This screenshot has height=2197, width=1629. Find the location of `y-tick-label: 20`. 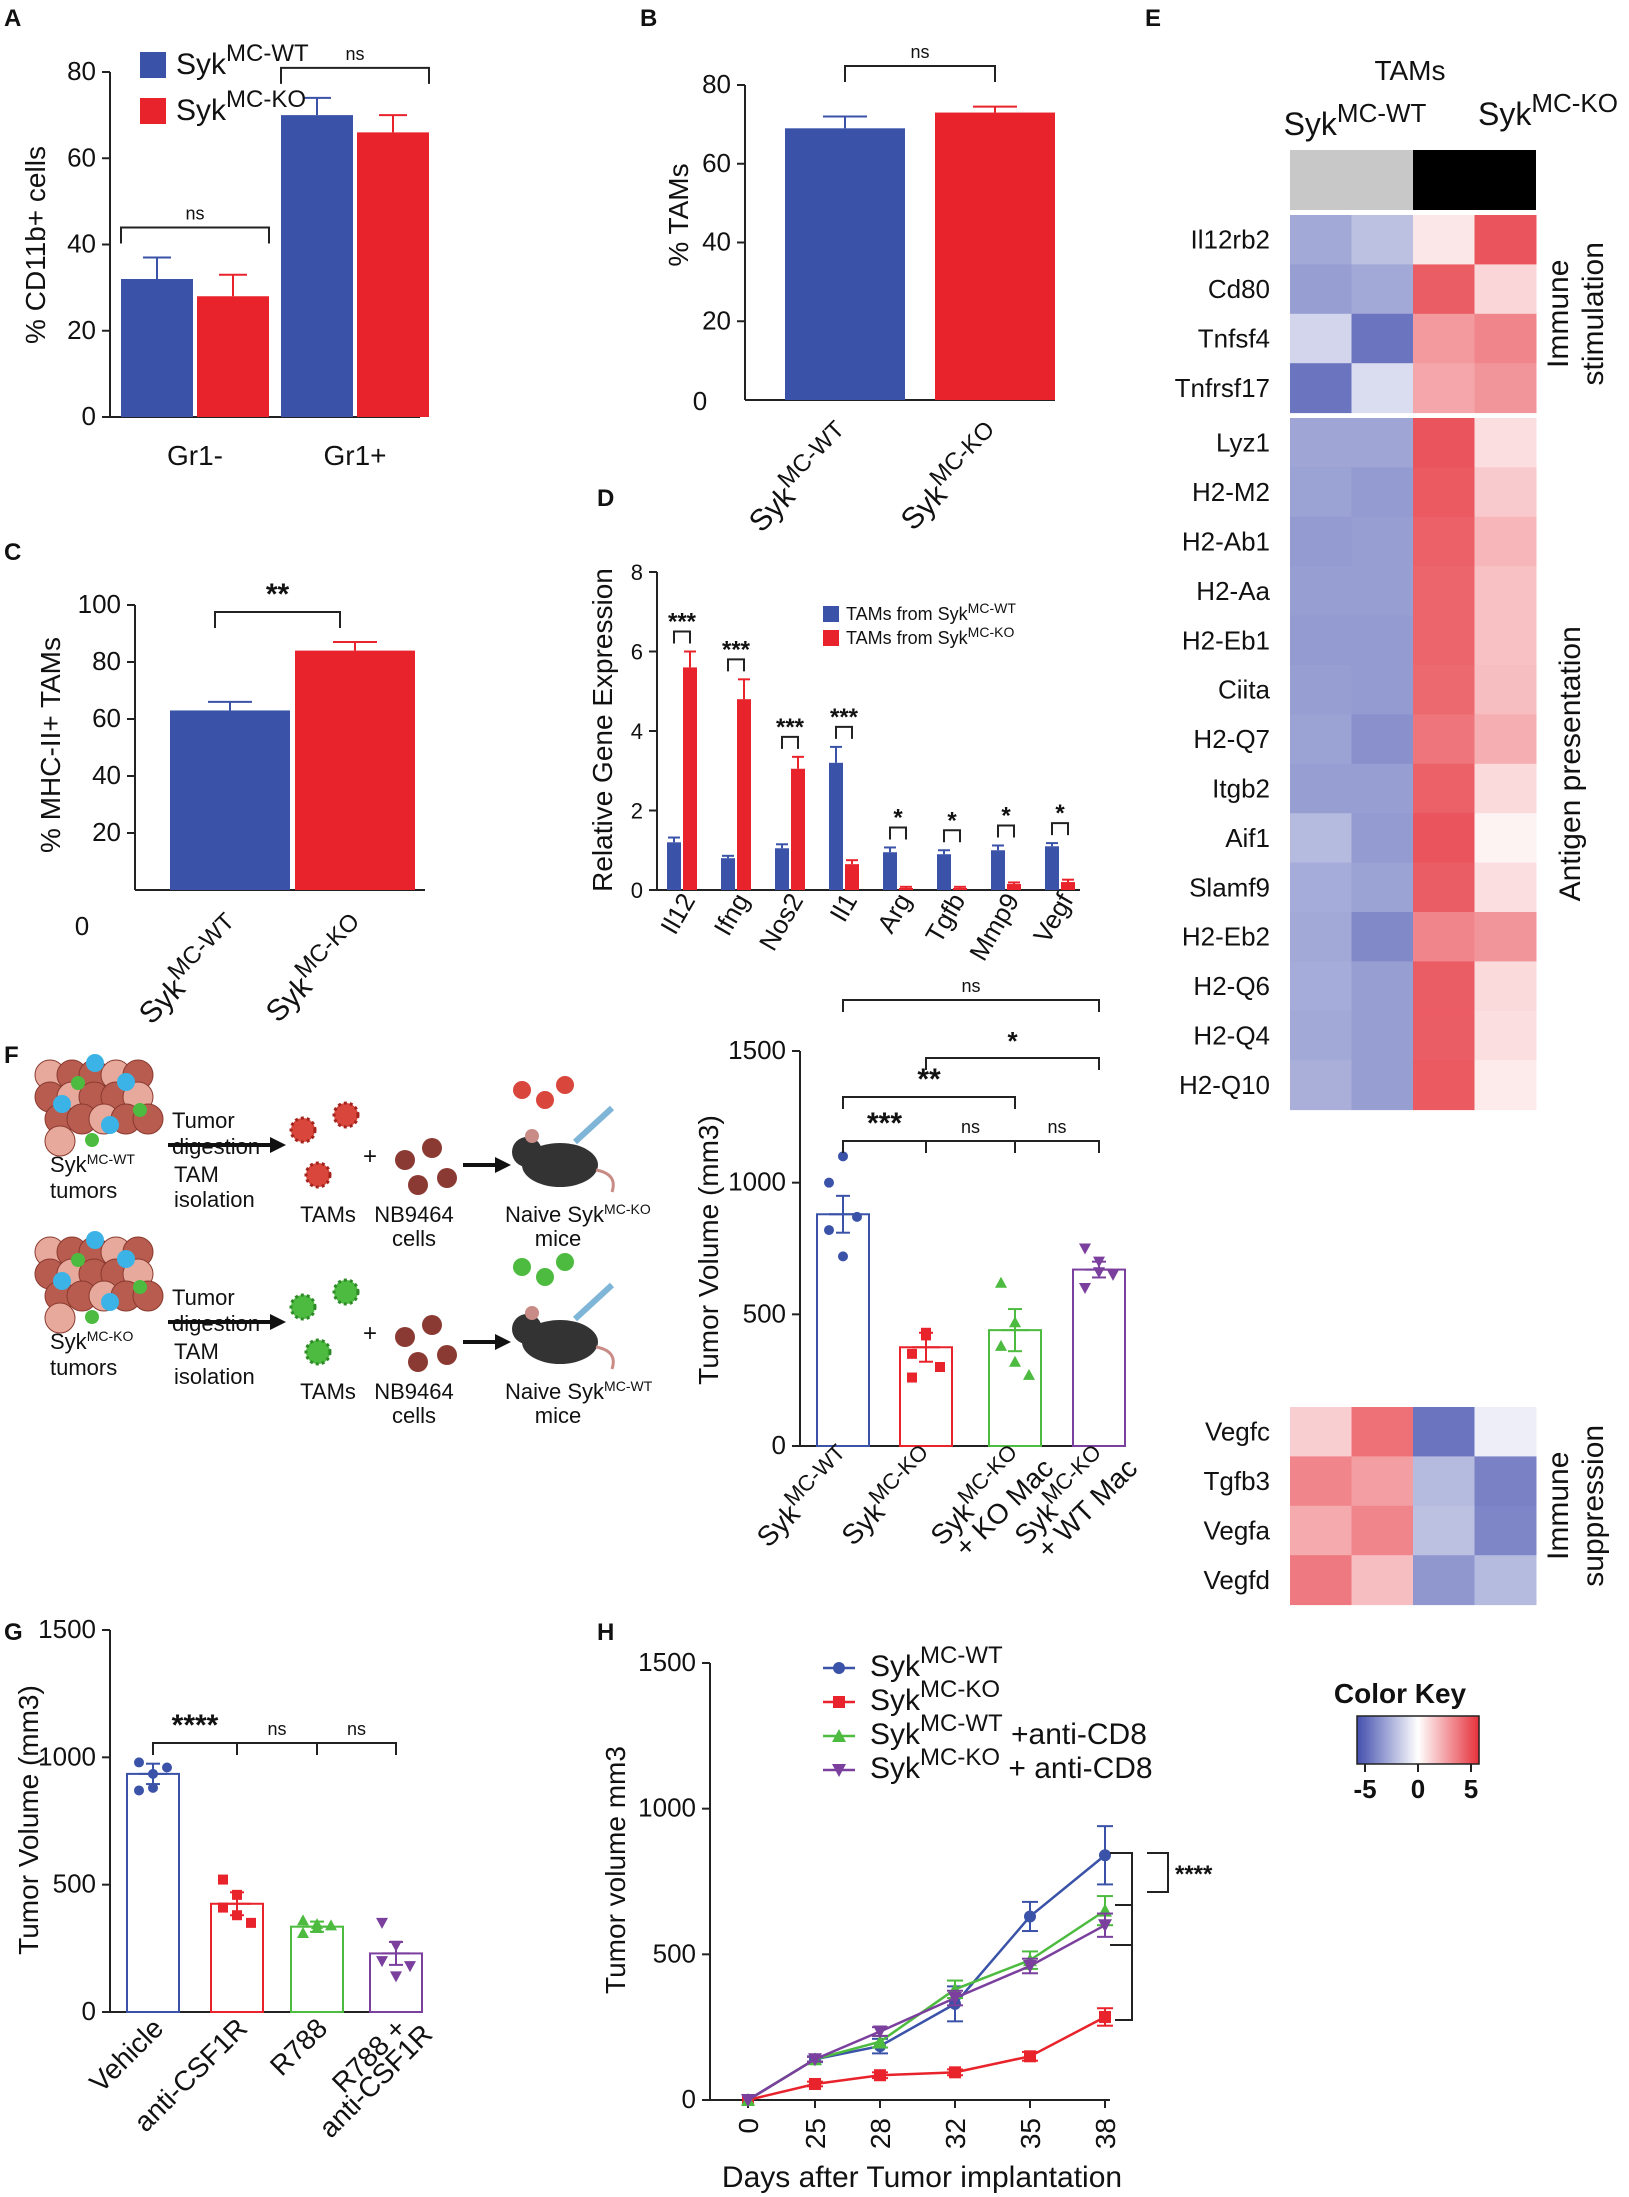

y-tick-label: 20 is located at coordinates (716, 320).